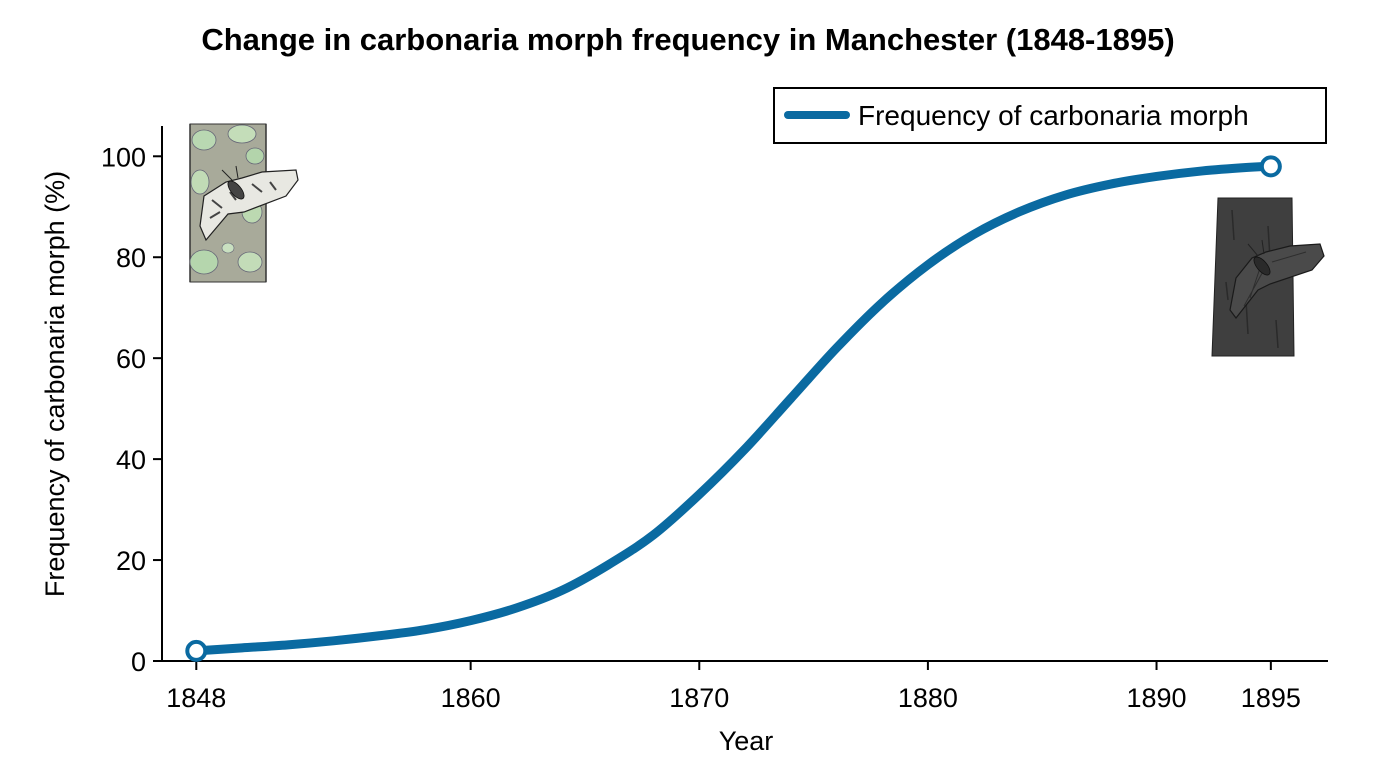  What do you see at coordinates (196, 698) in the screenshot?
I see `x-tick-label: 1848` at bounding box center [196, 698].